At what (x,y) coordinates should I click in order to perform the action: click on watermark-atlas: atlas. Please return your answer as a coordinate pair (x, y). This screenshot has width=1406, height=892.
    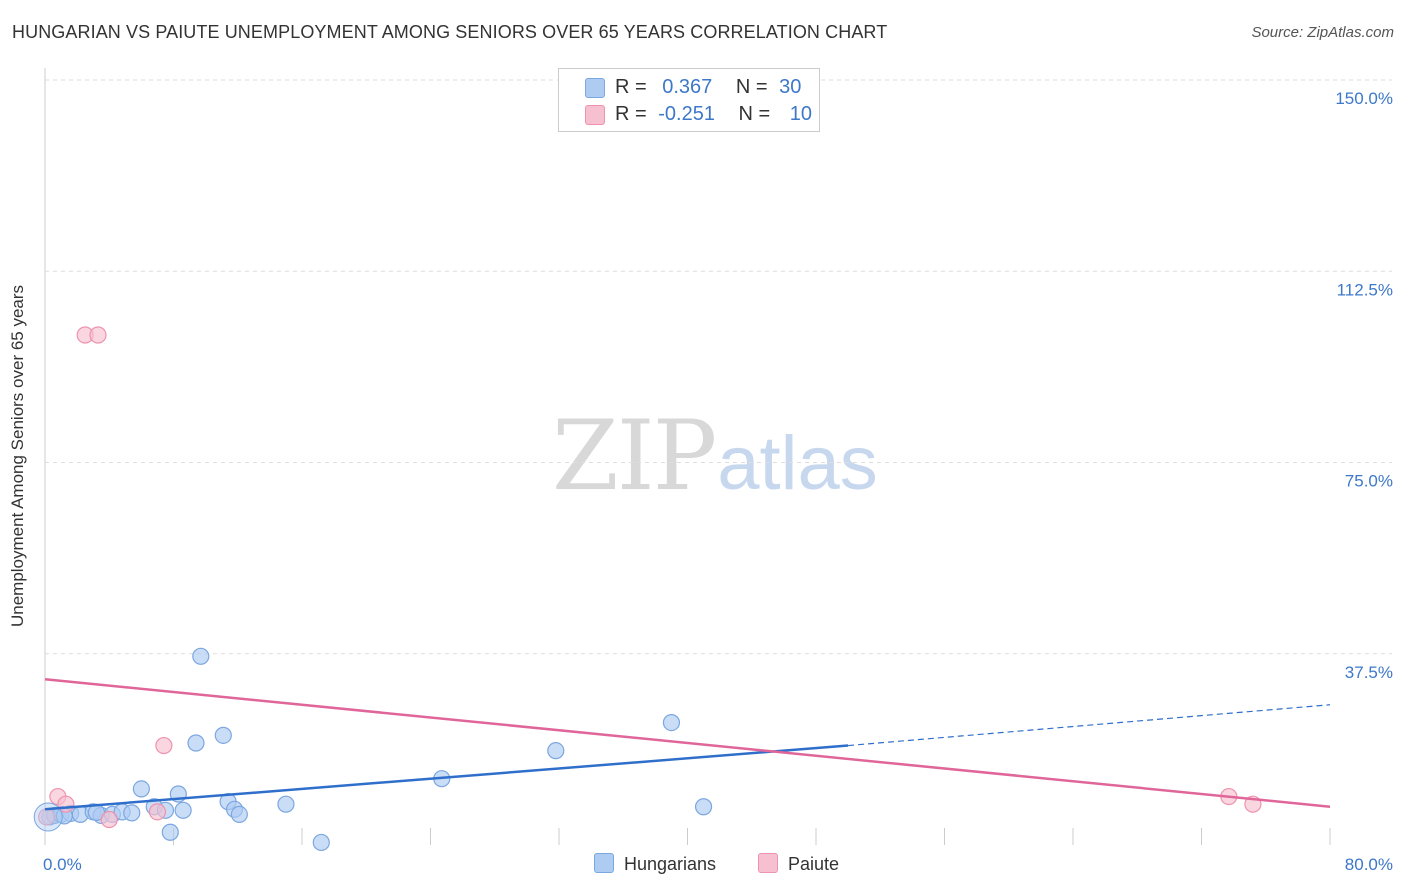
    Looking at the image, I should click on (797, 463).